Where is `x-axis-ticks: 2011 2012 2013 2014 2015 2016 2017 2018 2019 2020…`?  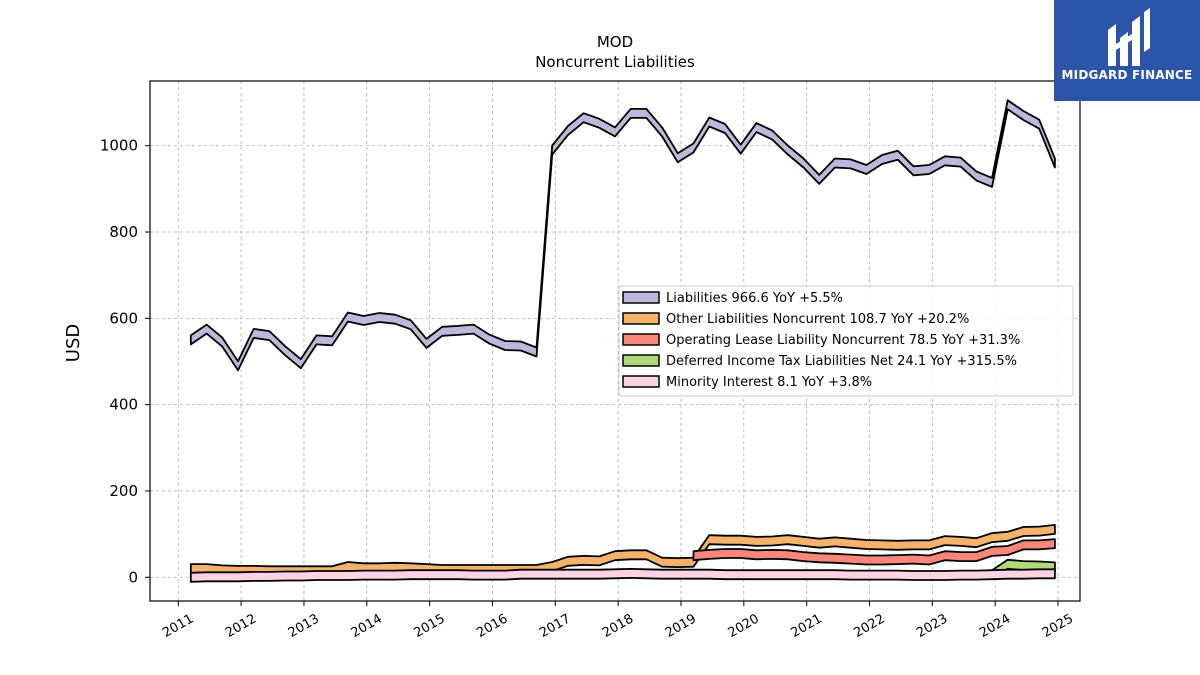 x-axis-ticks: 2011 2012 2013 2014 2015 2016 2017 2018 2019 2020… is located at coordinates (618, 621).